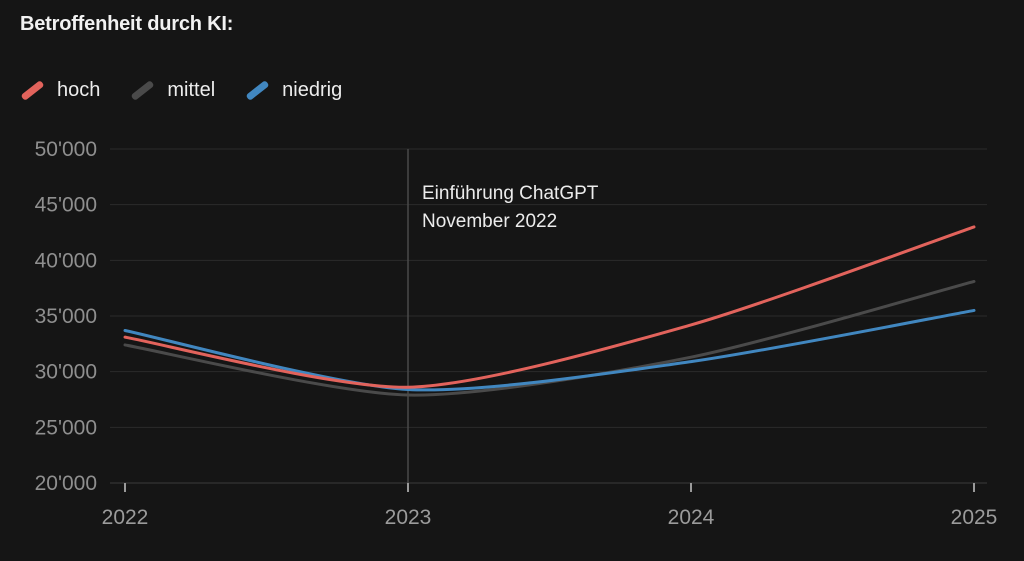 This screenshot has height=561, width=1024. Describe the element at coordinates (125, 517) in the screenshot. I see `x-tick-label: 2022` at that location.